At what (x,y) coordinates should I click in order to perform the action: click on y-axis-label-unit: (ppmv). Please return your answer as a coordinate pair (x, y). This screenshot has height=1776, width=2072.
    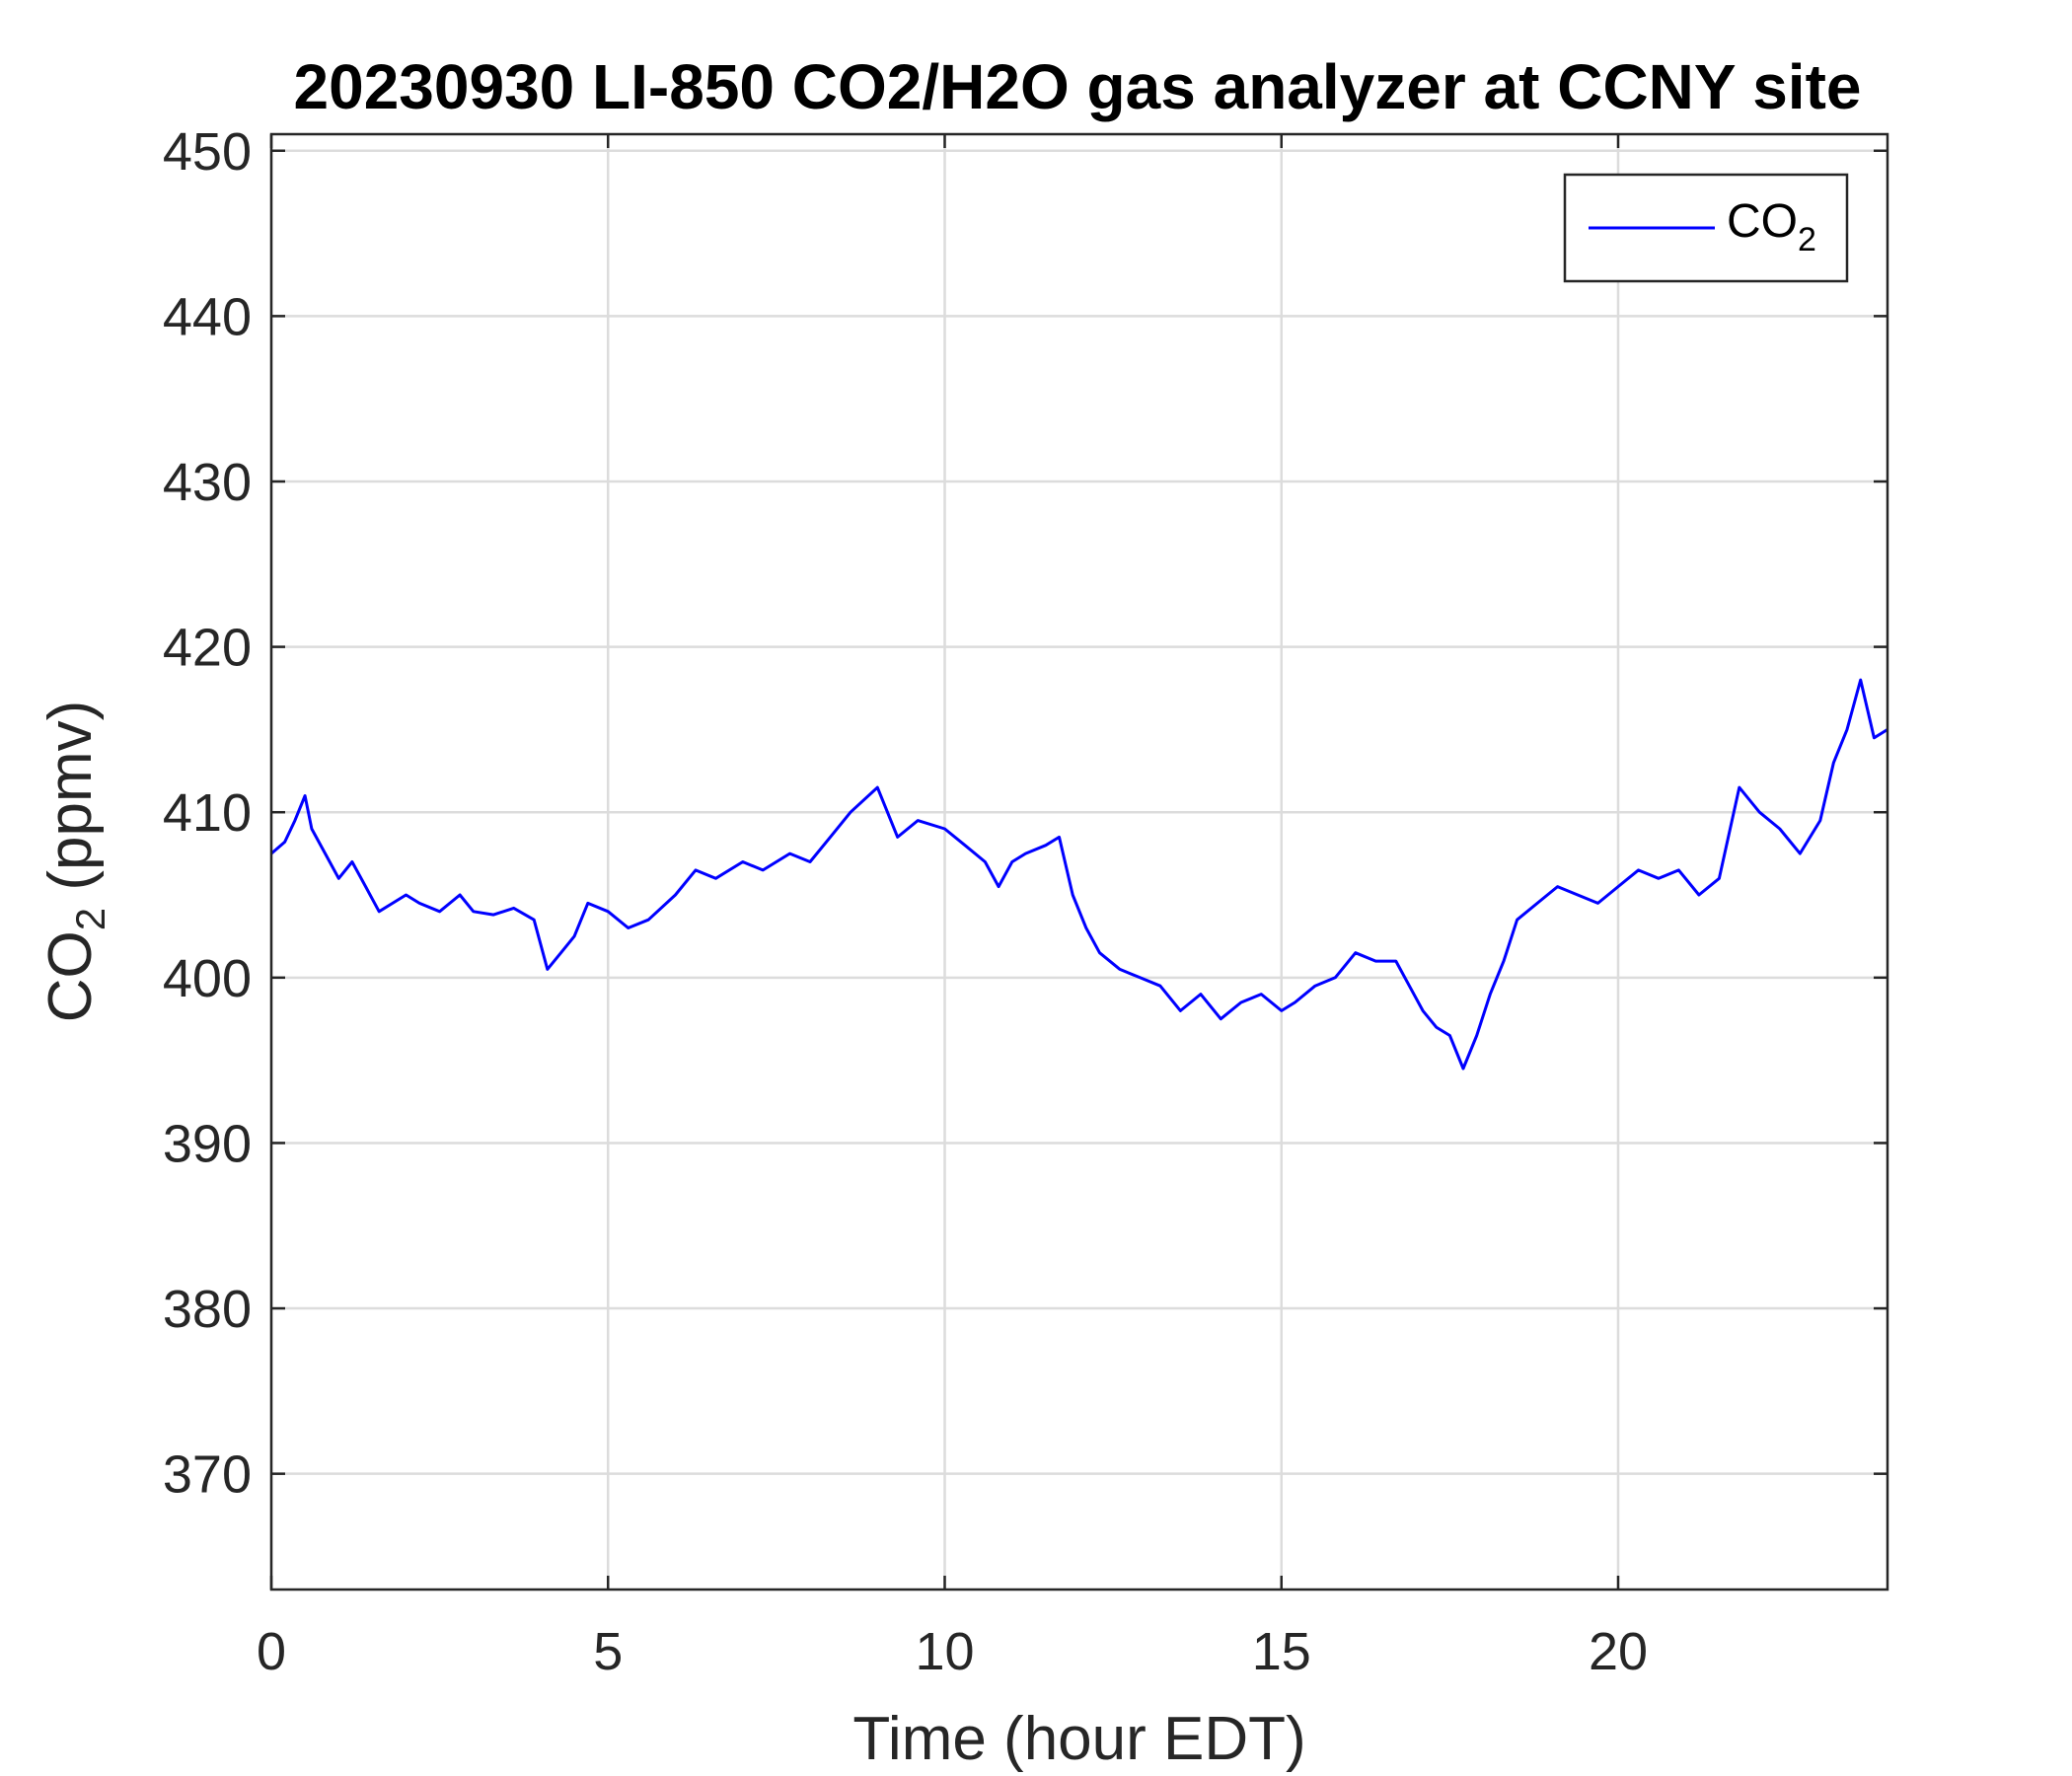
    Looking at the image, I should click on (71, 805).